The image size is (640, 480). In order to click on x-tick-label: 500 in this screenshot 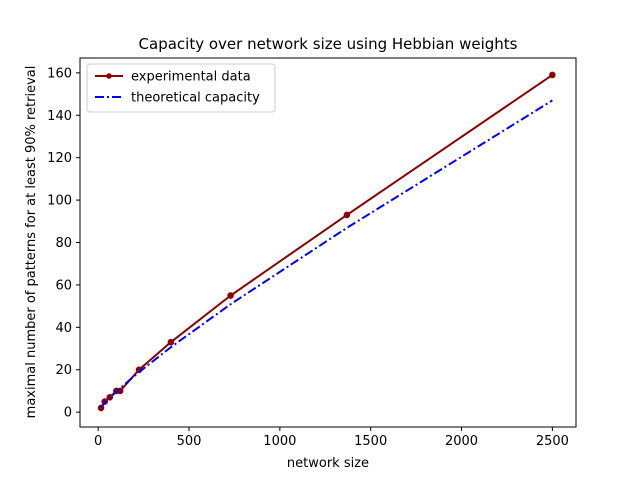, I will do `click(189, 441)`.